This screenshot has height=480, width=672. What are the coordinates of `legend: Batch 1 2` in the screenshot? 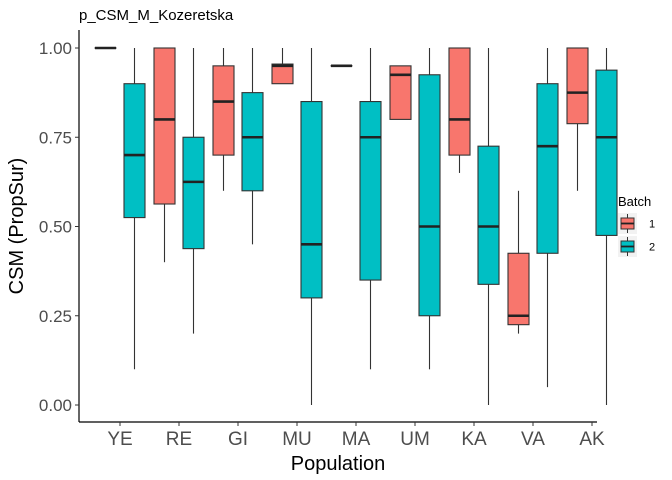 It's located at (636, 225).